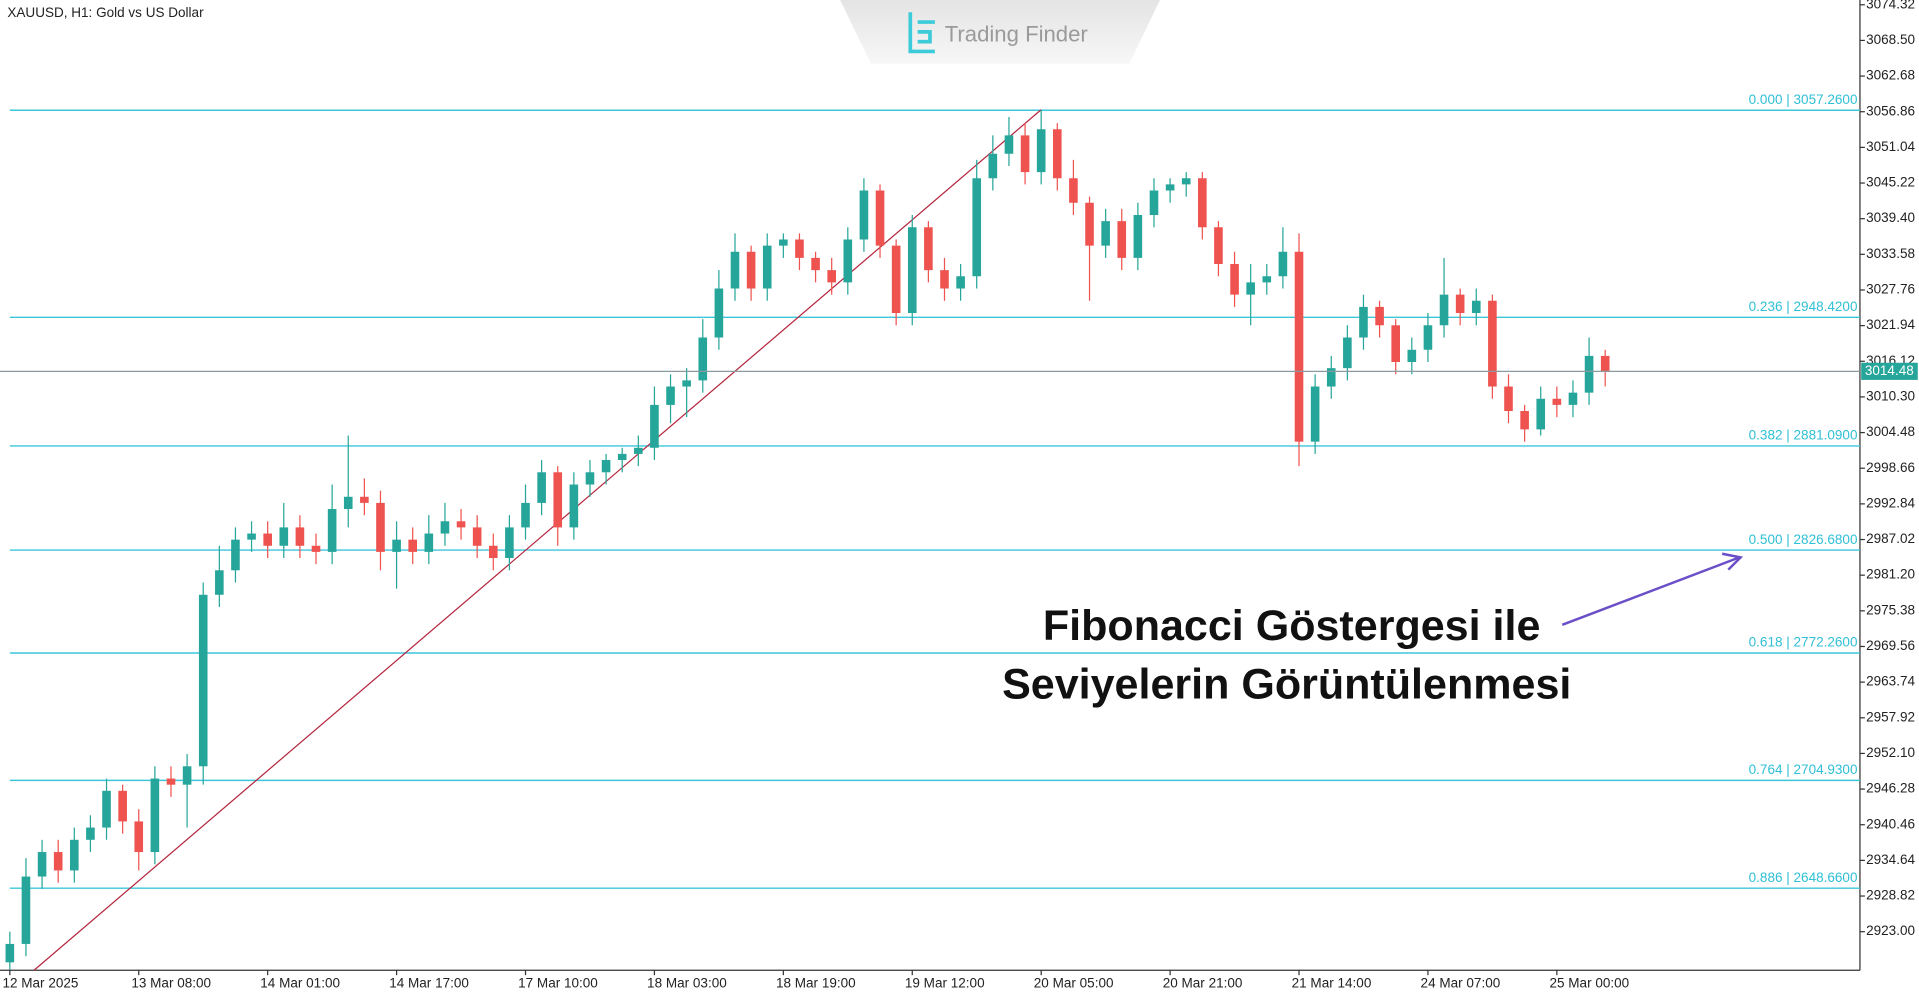 This screenshot has height=996, width=1919. I want to click on y-tick-label: 3051.04, so click(1890, 146).